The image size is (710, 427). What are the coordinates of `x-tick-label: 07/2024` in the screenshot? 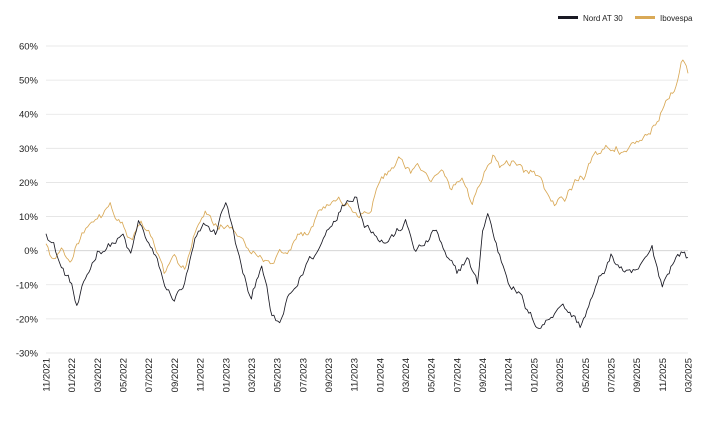 It's located at (457, 375).